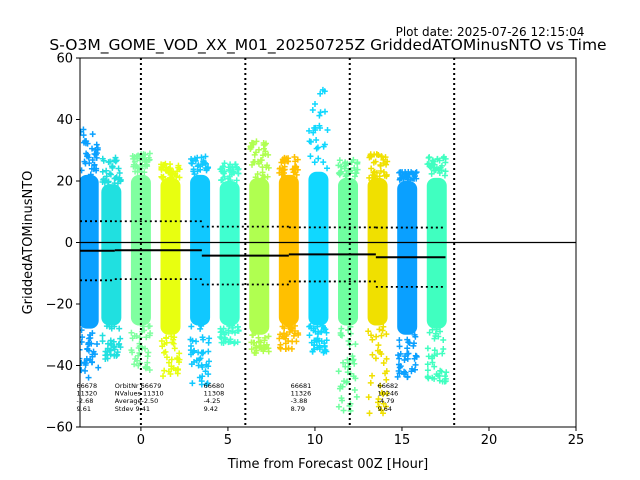  I want to click on orbit-stats-line: NValues 11310, so click(139, 394).